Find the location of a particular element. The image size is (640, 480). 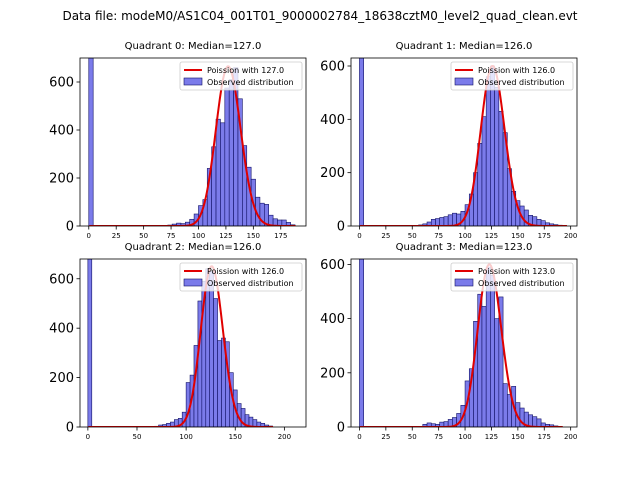

legend: Poission with 127.0 Observed distribution is located at coordinates (241, 76).